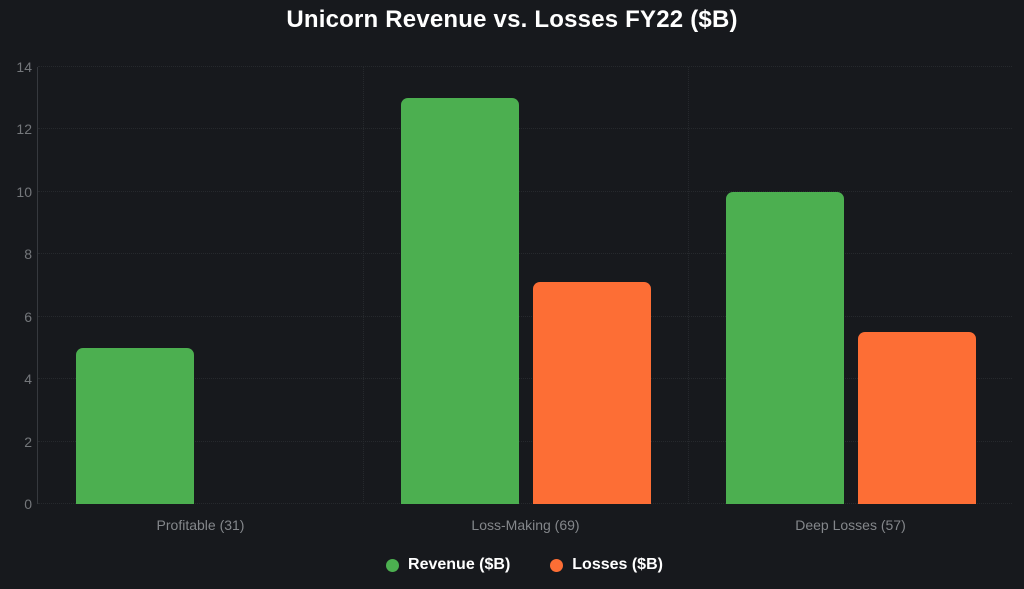 This screenshot has height=589, width=1024. What do you see at coordinates (200, 525) in the screenshot?
I see `category-label: Profitable (31)` at bounding box center [200, 525].